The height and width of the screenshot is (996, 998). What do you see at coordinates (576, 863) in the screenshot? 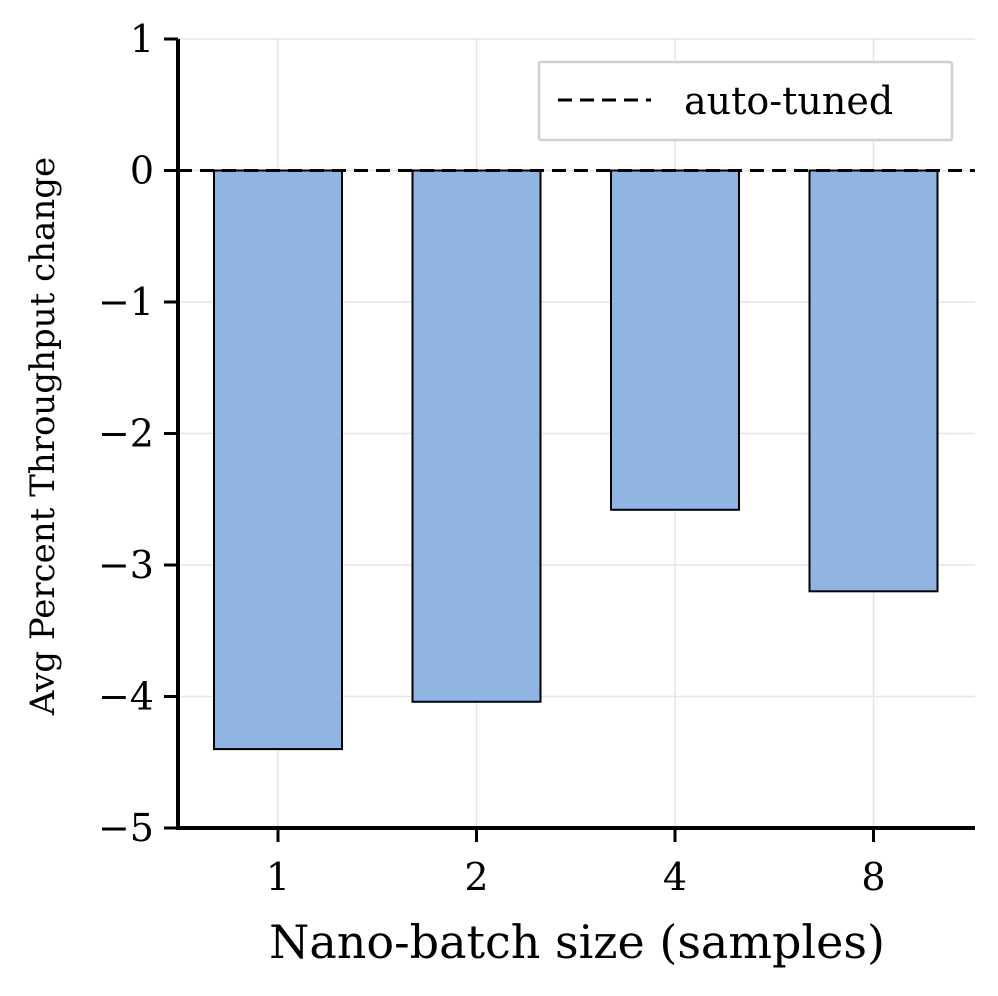
I see `x-axis-ticks: 1 2 4 8` at bounding box center [576, 863].